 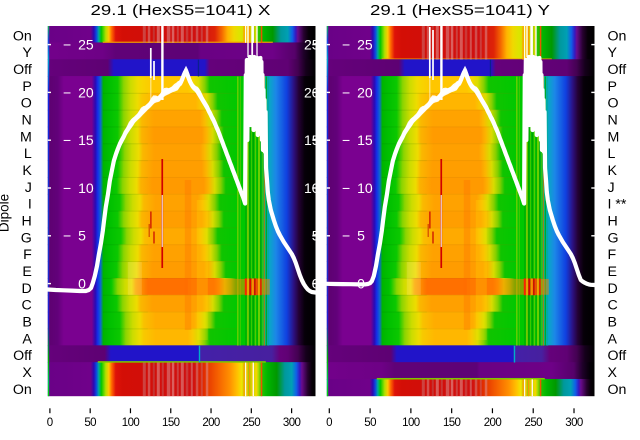 I want to click on svg-text: Dipole, so click(x=6, y=213).